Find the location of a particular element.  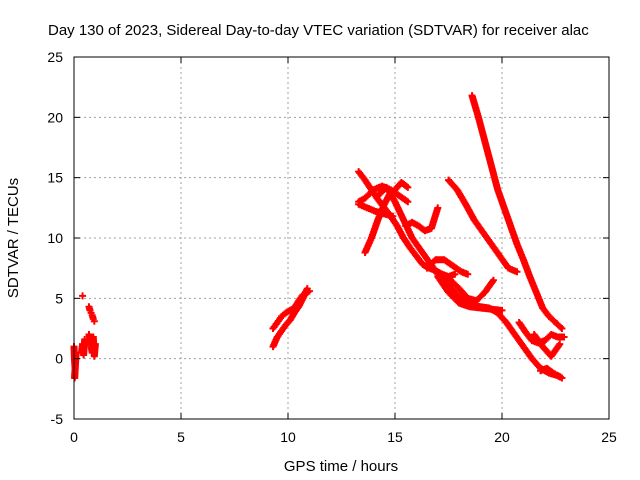

y-tick-label: 15 is located at coordinates (55, 178).